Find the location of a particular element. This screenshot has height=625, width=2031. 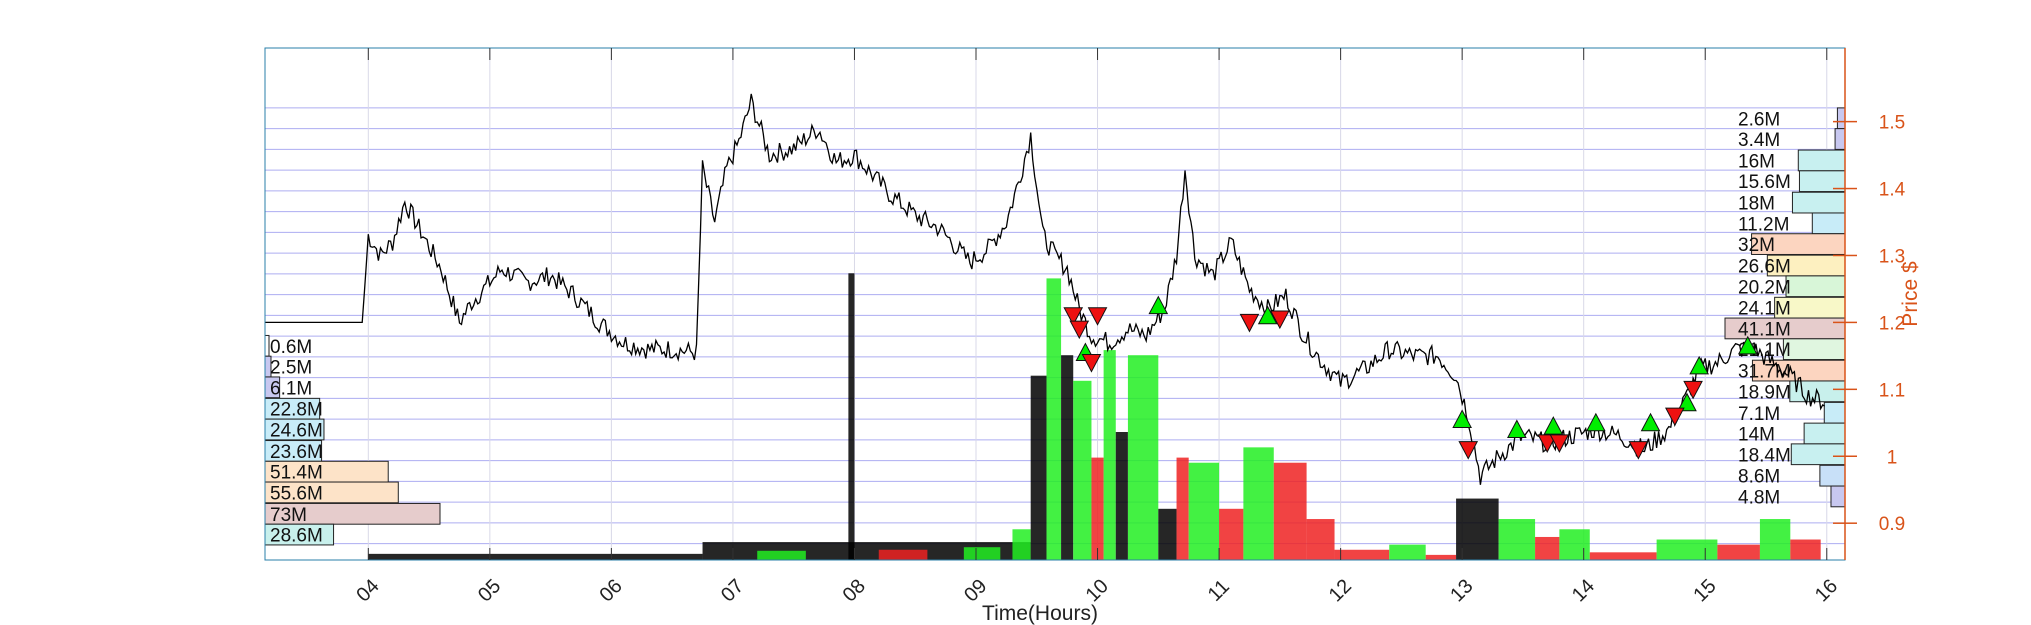

y-tick-label: 0.9 is located at coordinates (1892, 524).